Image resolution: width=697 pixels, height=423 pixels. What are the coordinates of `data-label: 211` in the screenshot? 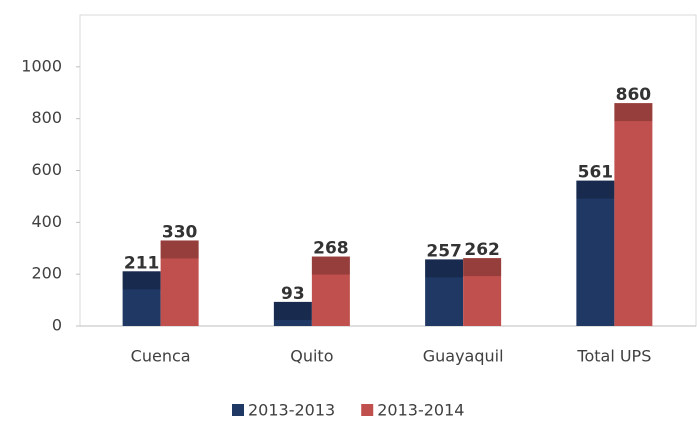 It's located at (142, 263).